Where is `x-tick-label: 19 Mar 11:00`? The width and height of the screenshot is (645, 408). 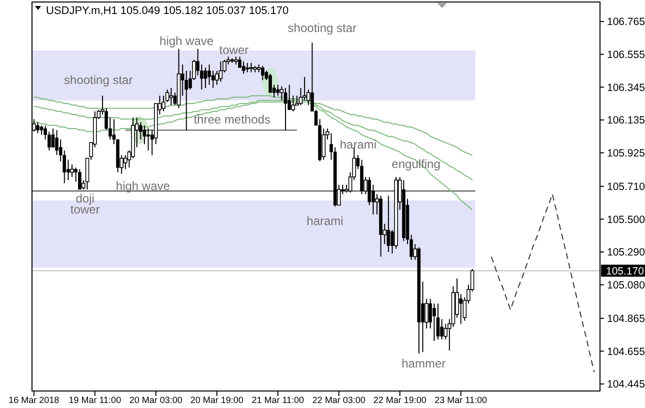 x-tick-label: 19 Mar 11:00 is located at coordinates (95, 400).